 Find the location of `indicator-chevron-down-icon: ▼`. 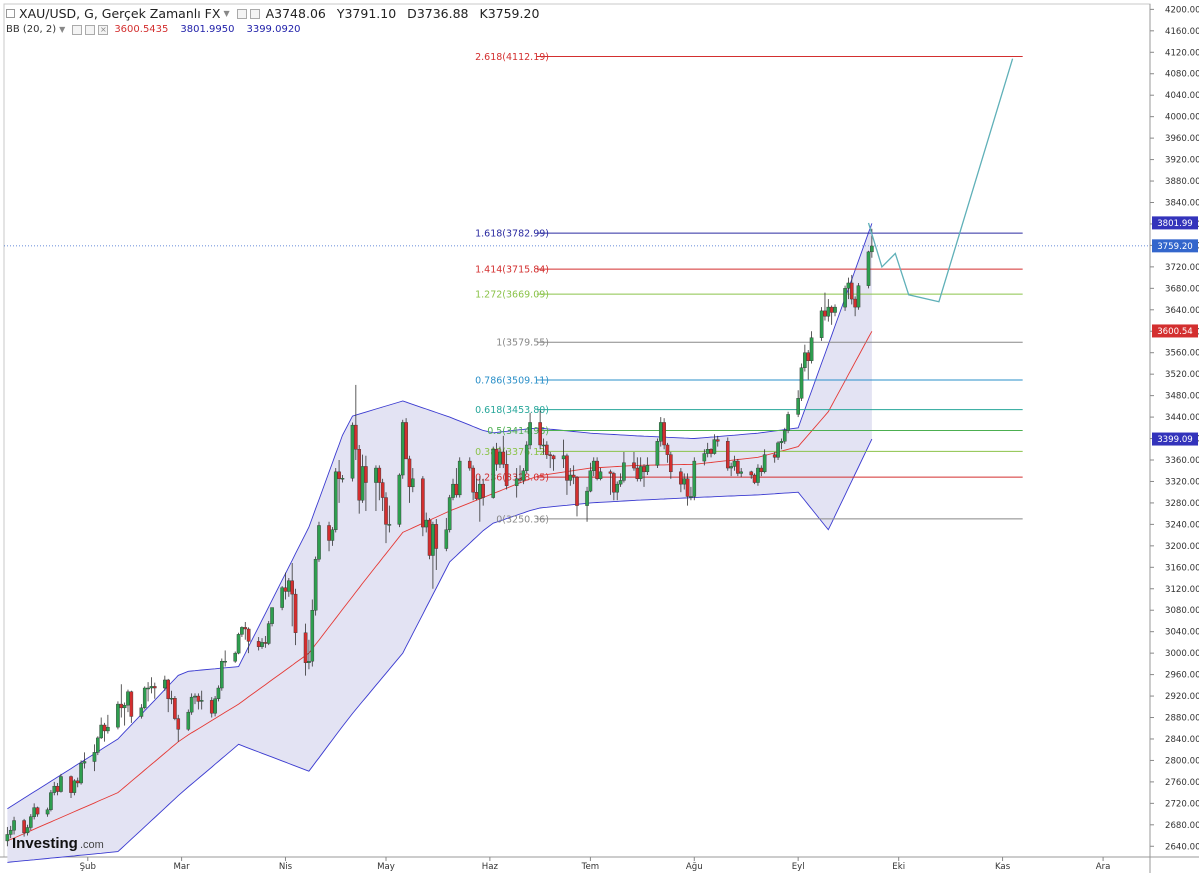

indicator-chevron-down-icon: ▼ is located at coordinates (62, 29).